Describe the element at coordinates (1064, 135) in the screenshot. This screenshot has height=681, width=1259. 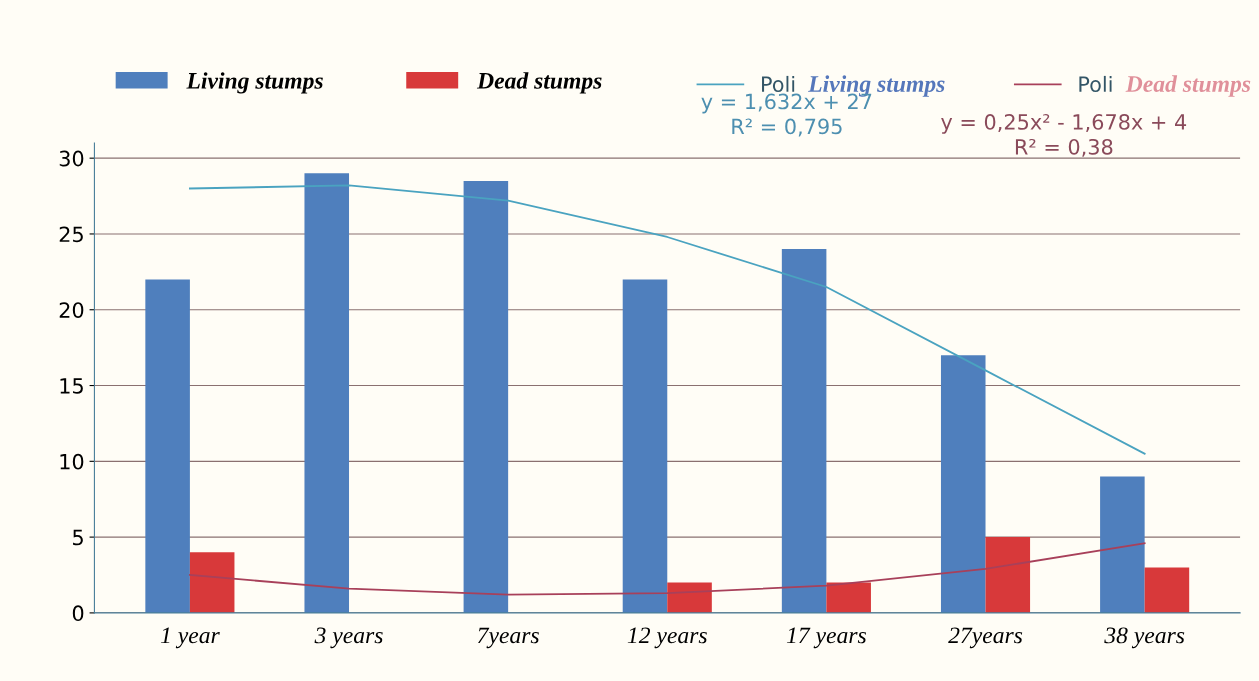
I see `annotation: y = 0,25x² - 1,678x + 4 R² = 0,38` at that location.